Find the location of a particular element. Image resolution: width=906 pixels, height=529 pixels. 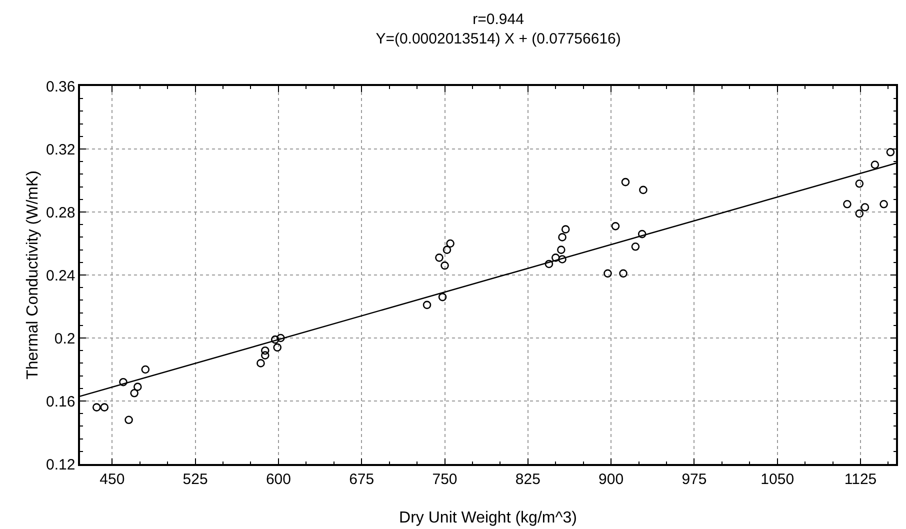

y-tick-label: 0.16 is located at coordinates (61, 401).